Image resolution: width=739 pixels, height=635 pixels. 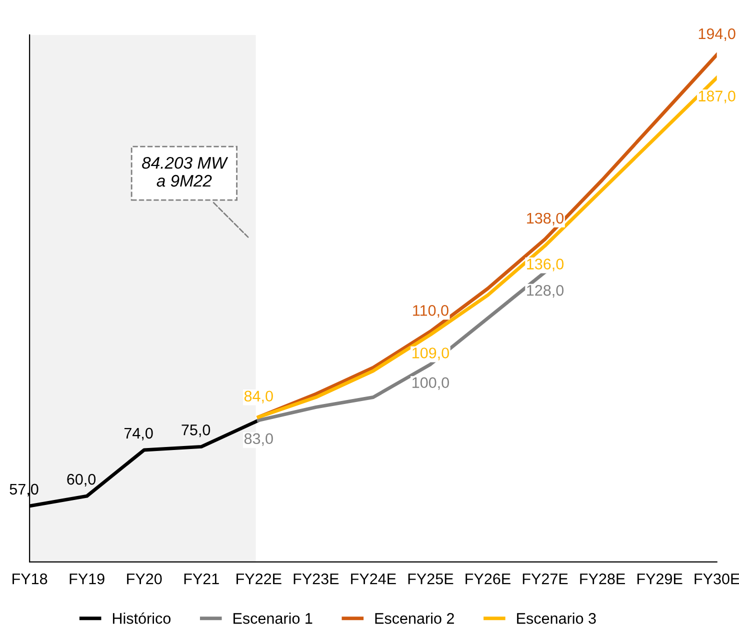 What do you see at coordinates (201, 578) in the screenshot?
I see `x-tick-label: FY21` at bounding box center [201, 578].